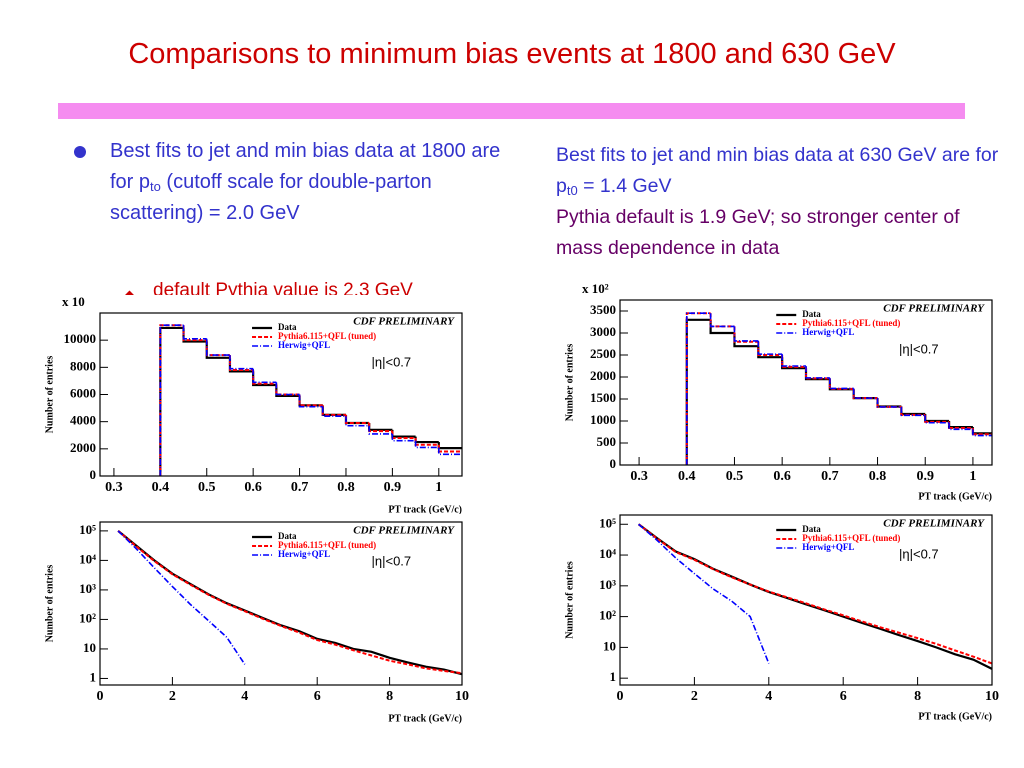 The width and height of the screenshot is (1024, 768). What do you see at coordinates (595, 288) in the screenshot?
I see `axis-multiplier: x 10²` at bounding box center [595, 288].